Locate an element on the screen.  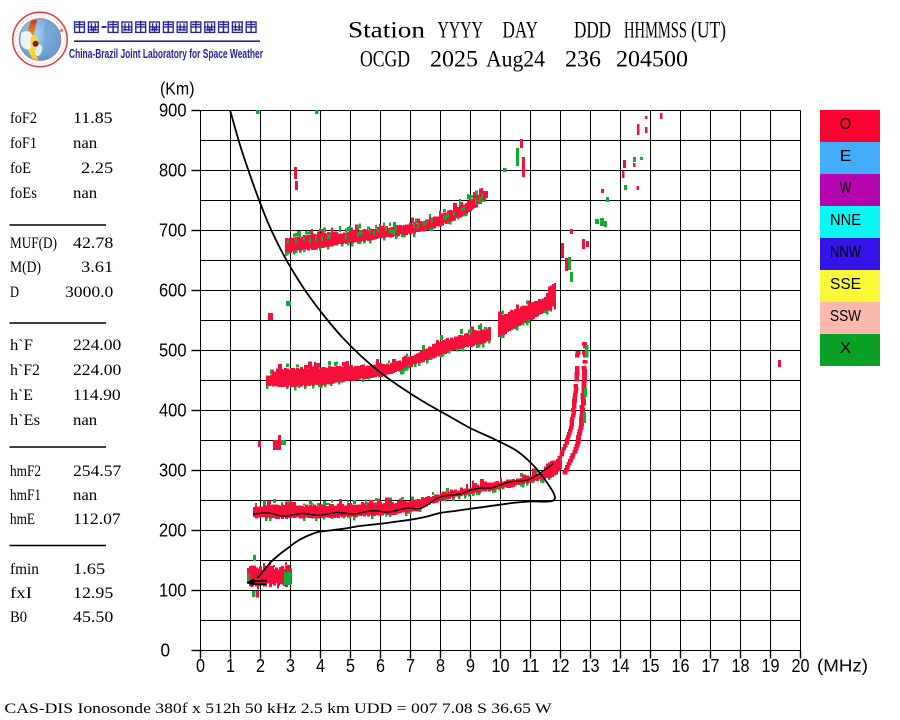
svg-text: B0 is located at coordinates (18, 618).